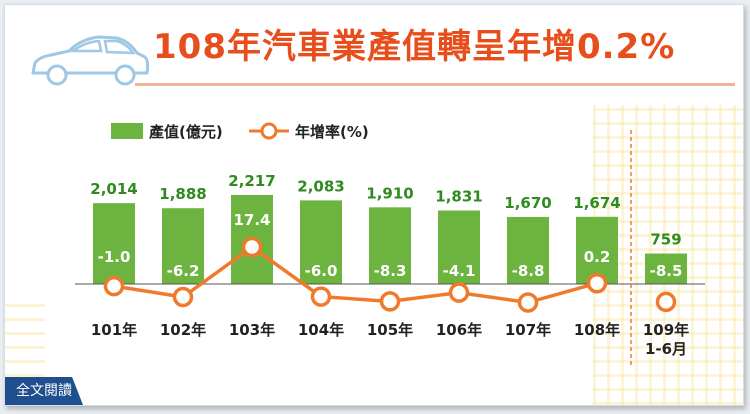 This screenshot has height=414, width=750. What do you see at coordinates (127, 131) in the screenshot?
I see `legend-bar-swatch` at bounding box center [127, 131].